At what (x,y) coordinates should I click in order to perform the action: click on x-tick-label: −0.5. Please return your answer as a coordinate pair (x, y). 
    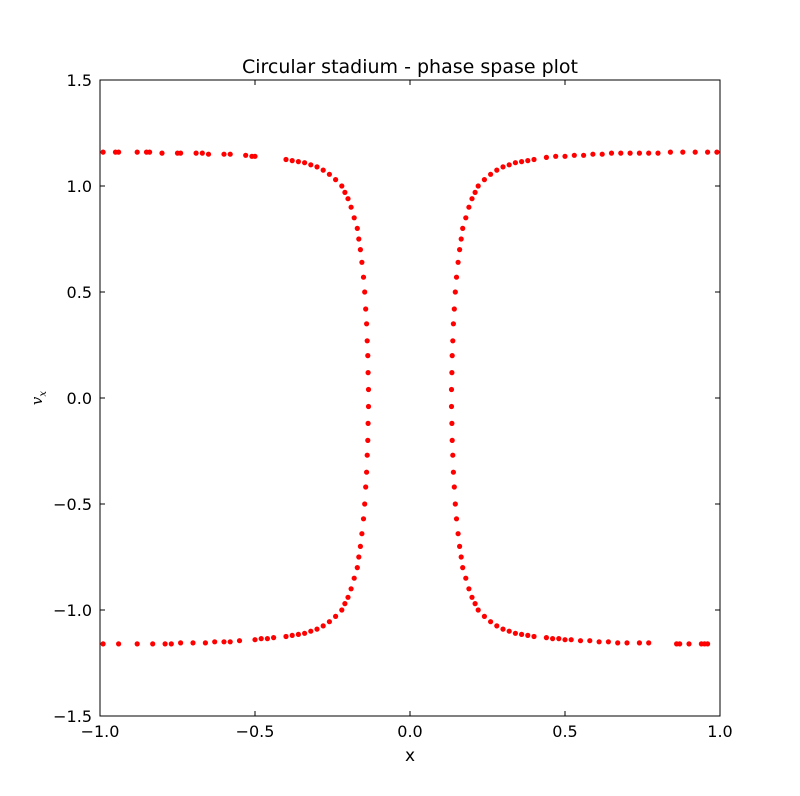
    Looking at the image, I should click on (255, 731).